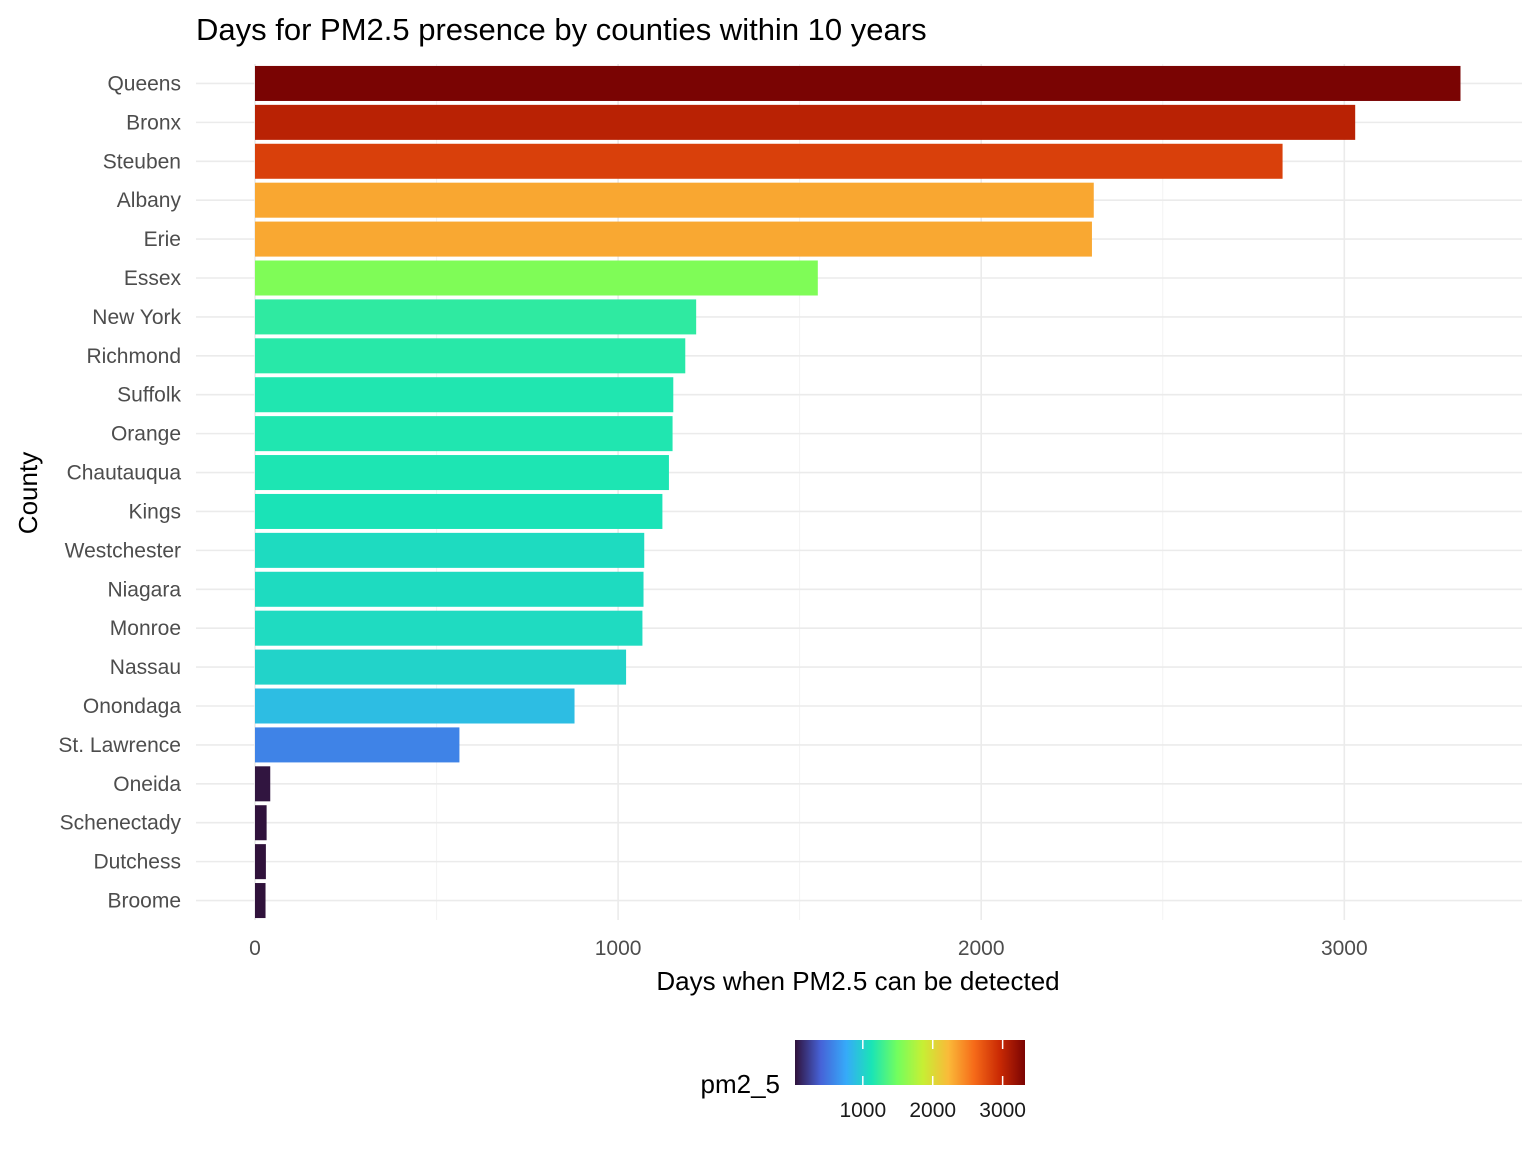 The width and height of the screenshot is (1536, 1152). I want to click on x-tick-label: 1000, so click(618, 948).